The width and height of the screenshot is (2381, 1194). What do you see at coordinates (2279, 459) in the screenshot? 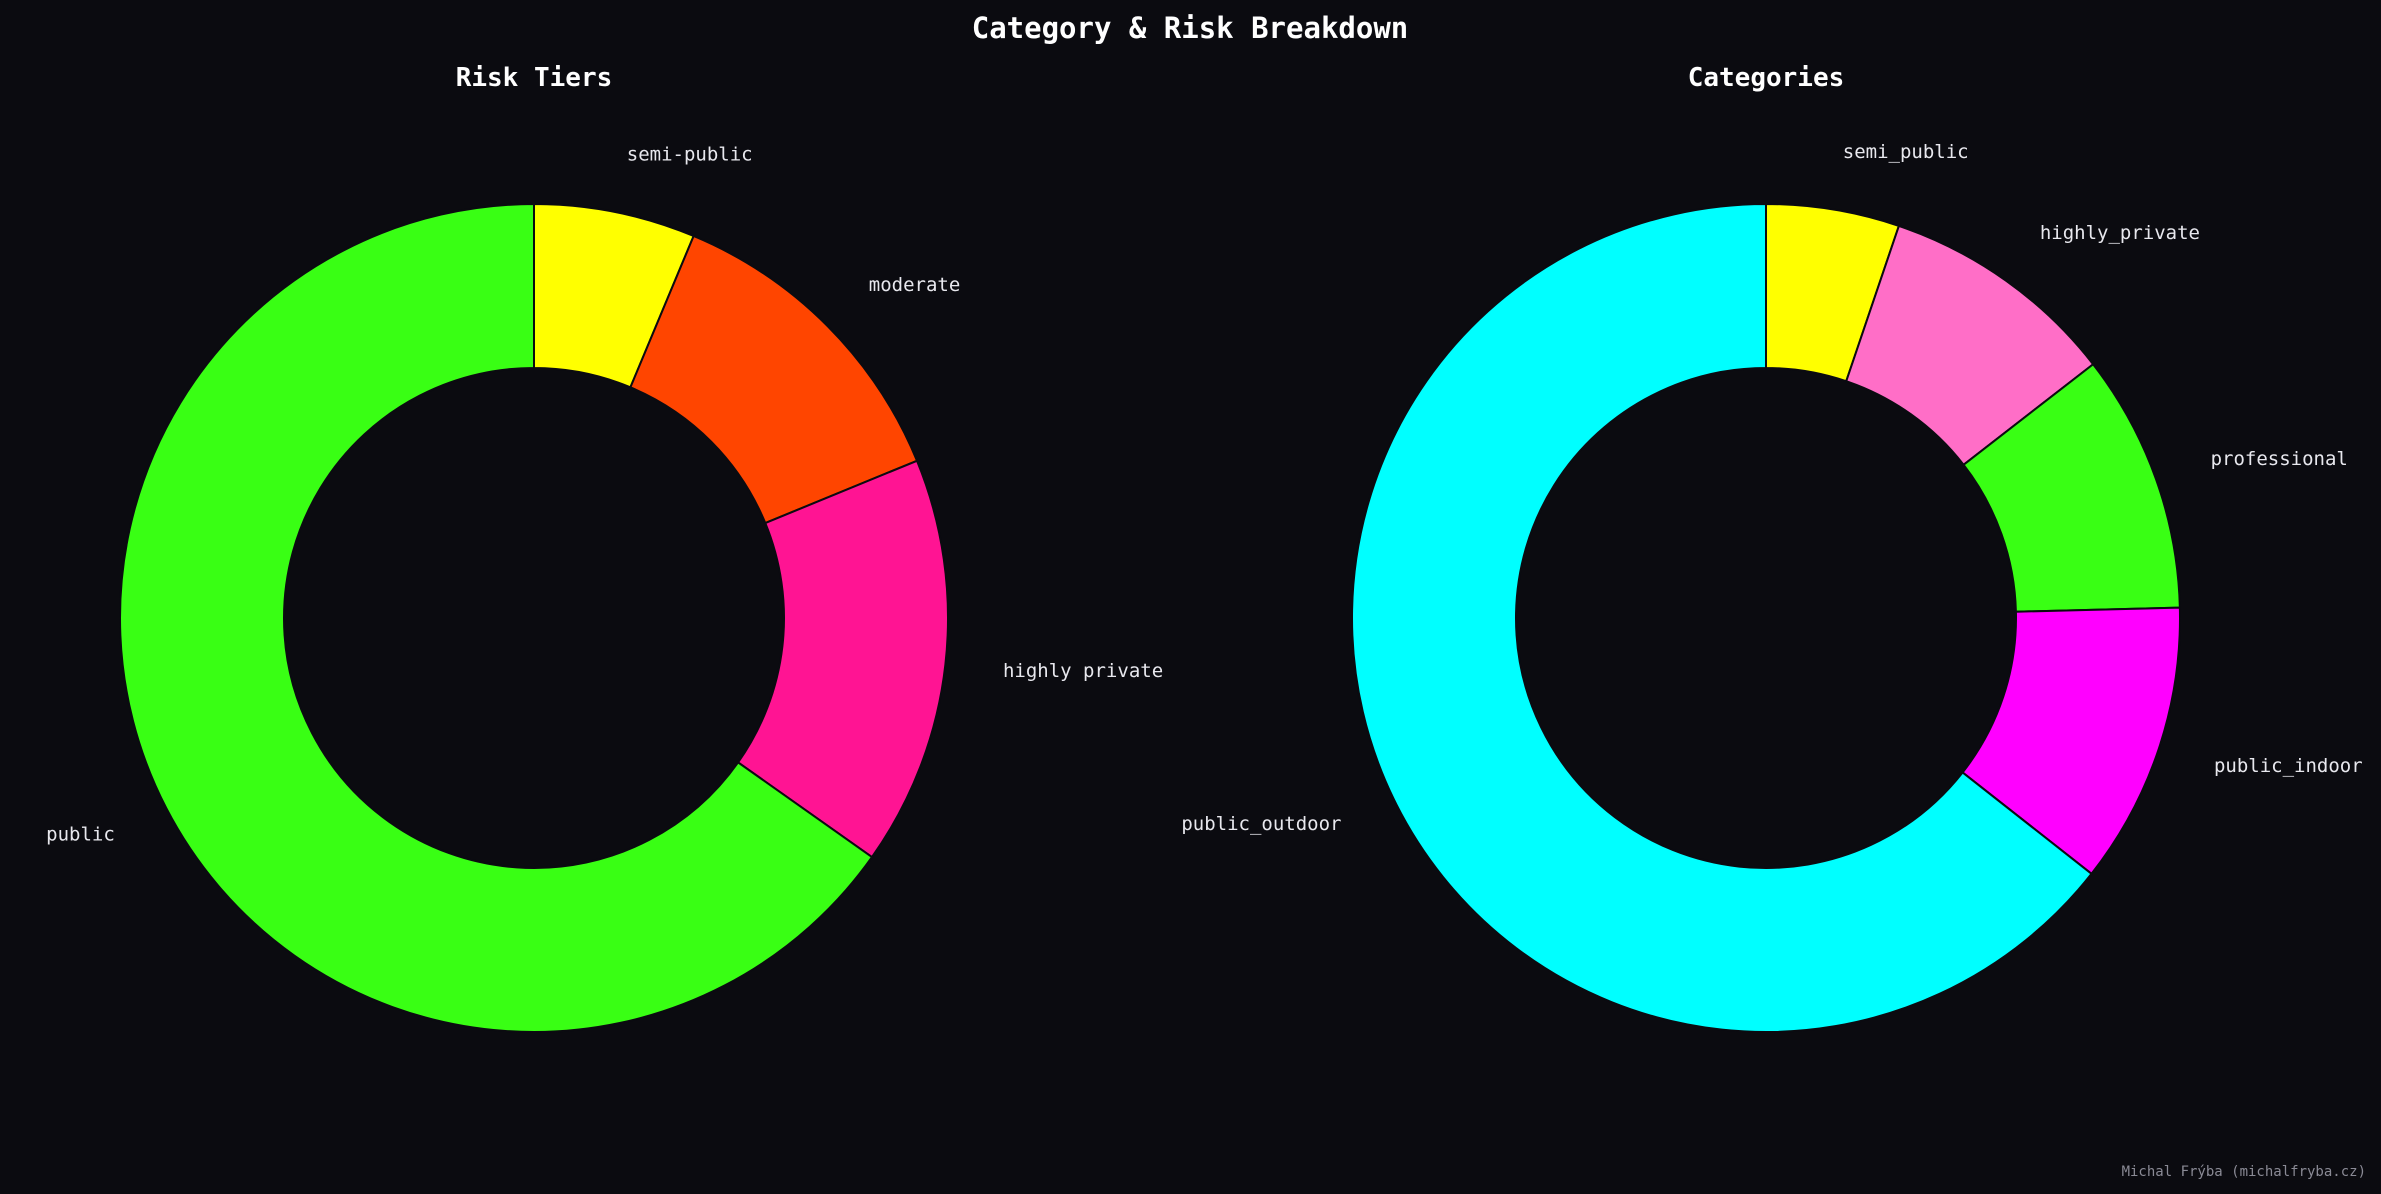
I see `slice-label-professional: professional` at bounding box center [2279, 459].